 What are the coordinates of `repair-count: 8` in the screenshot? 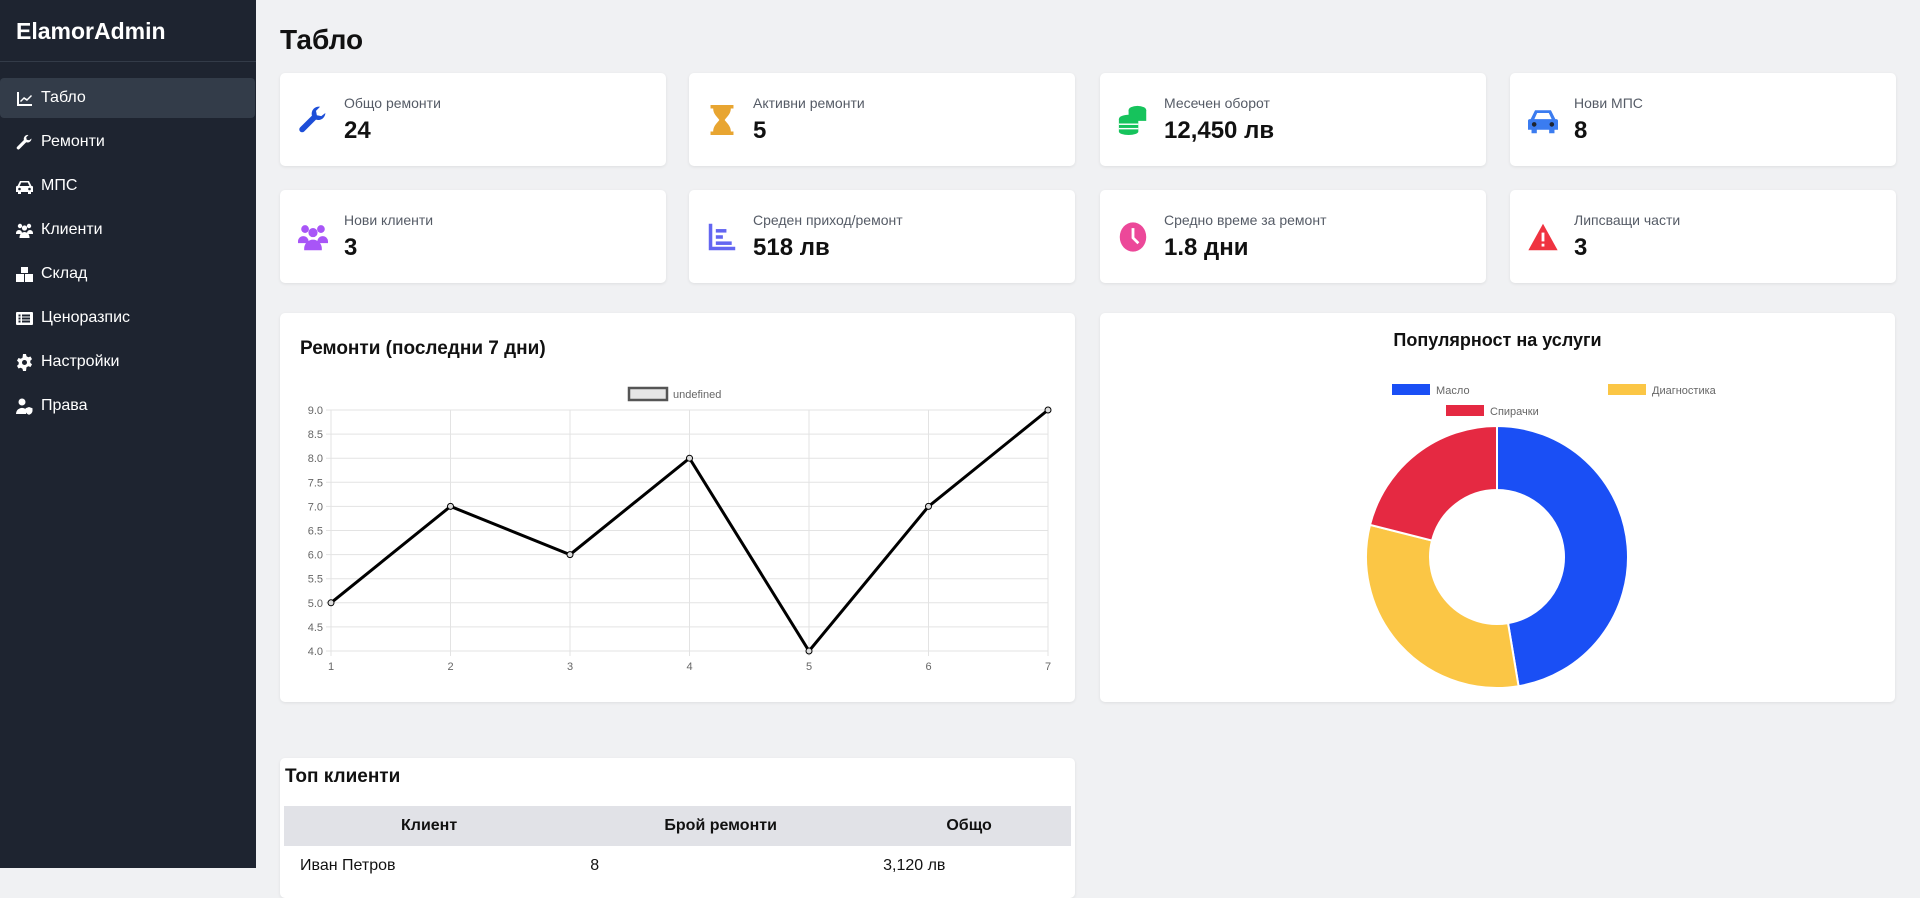 It's located at (595, 865).